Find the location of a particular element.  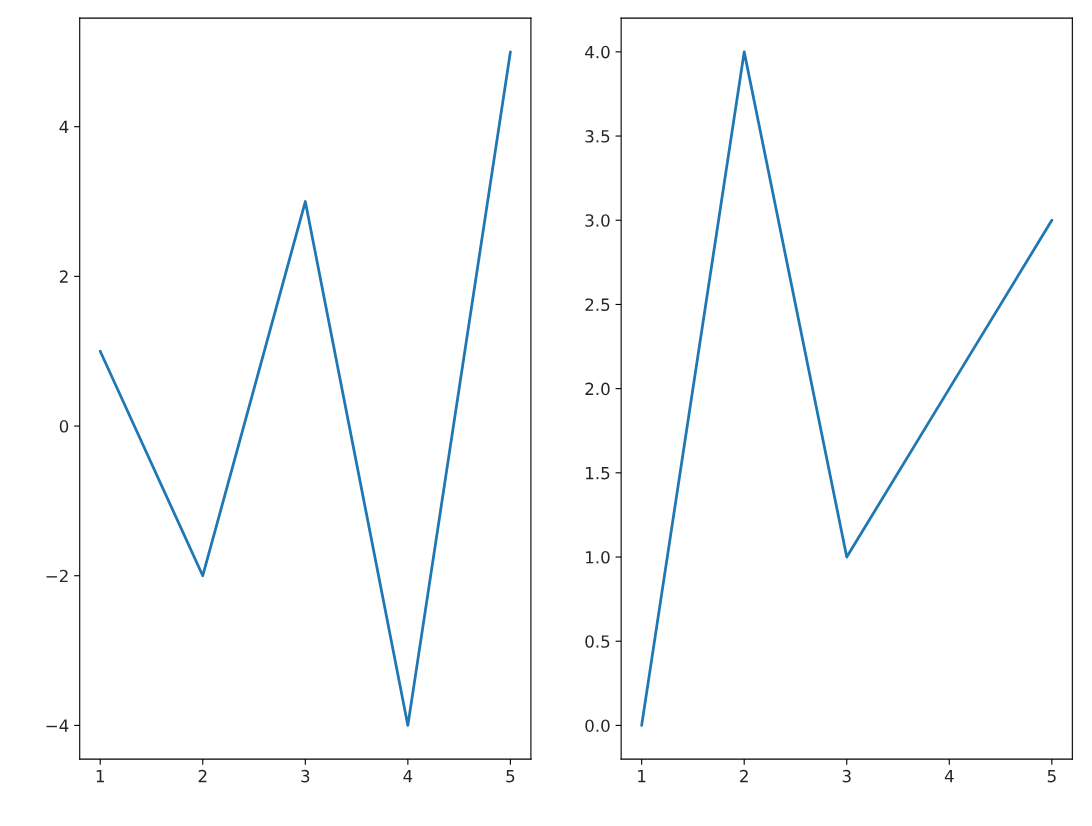

y-tick-label: 2.0 is located at coordinates (597, 389).